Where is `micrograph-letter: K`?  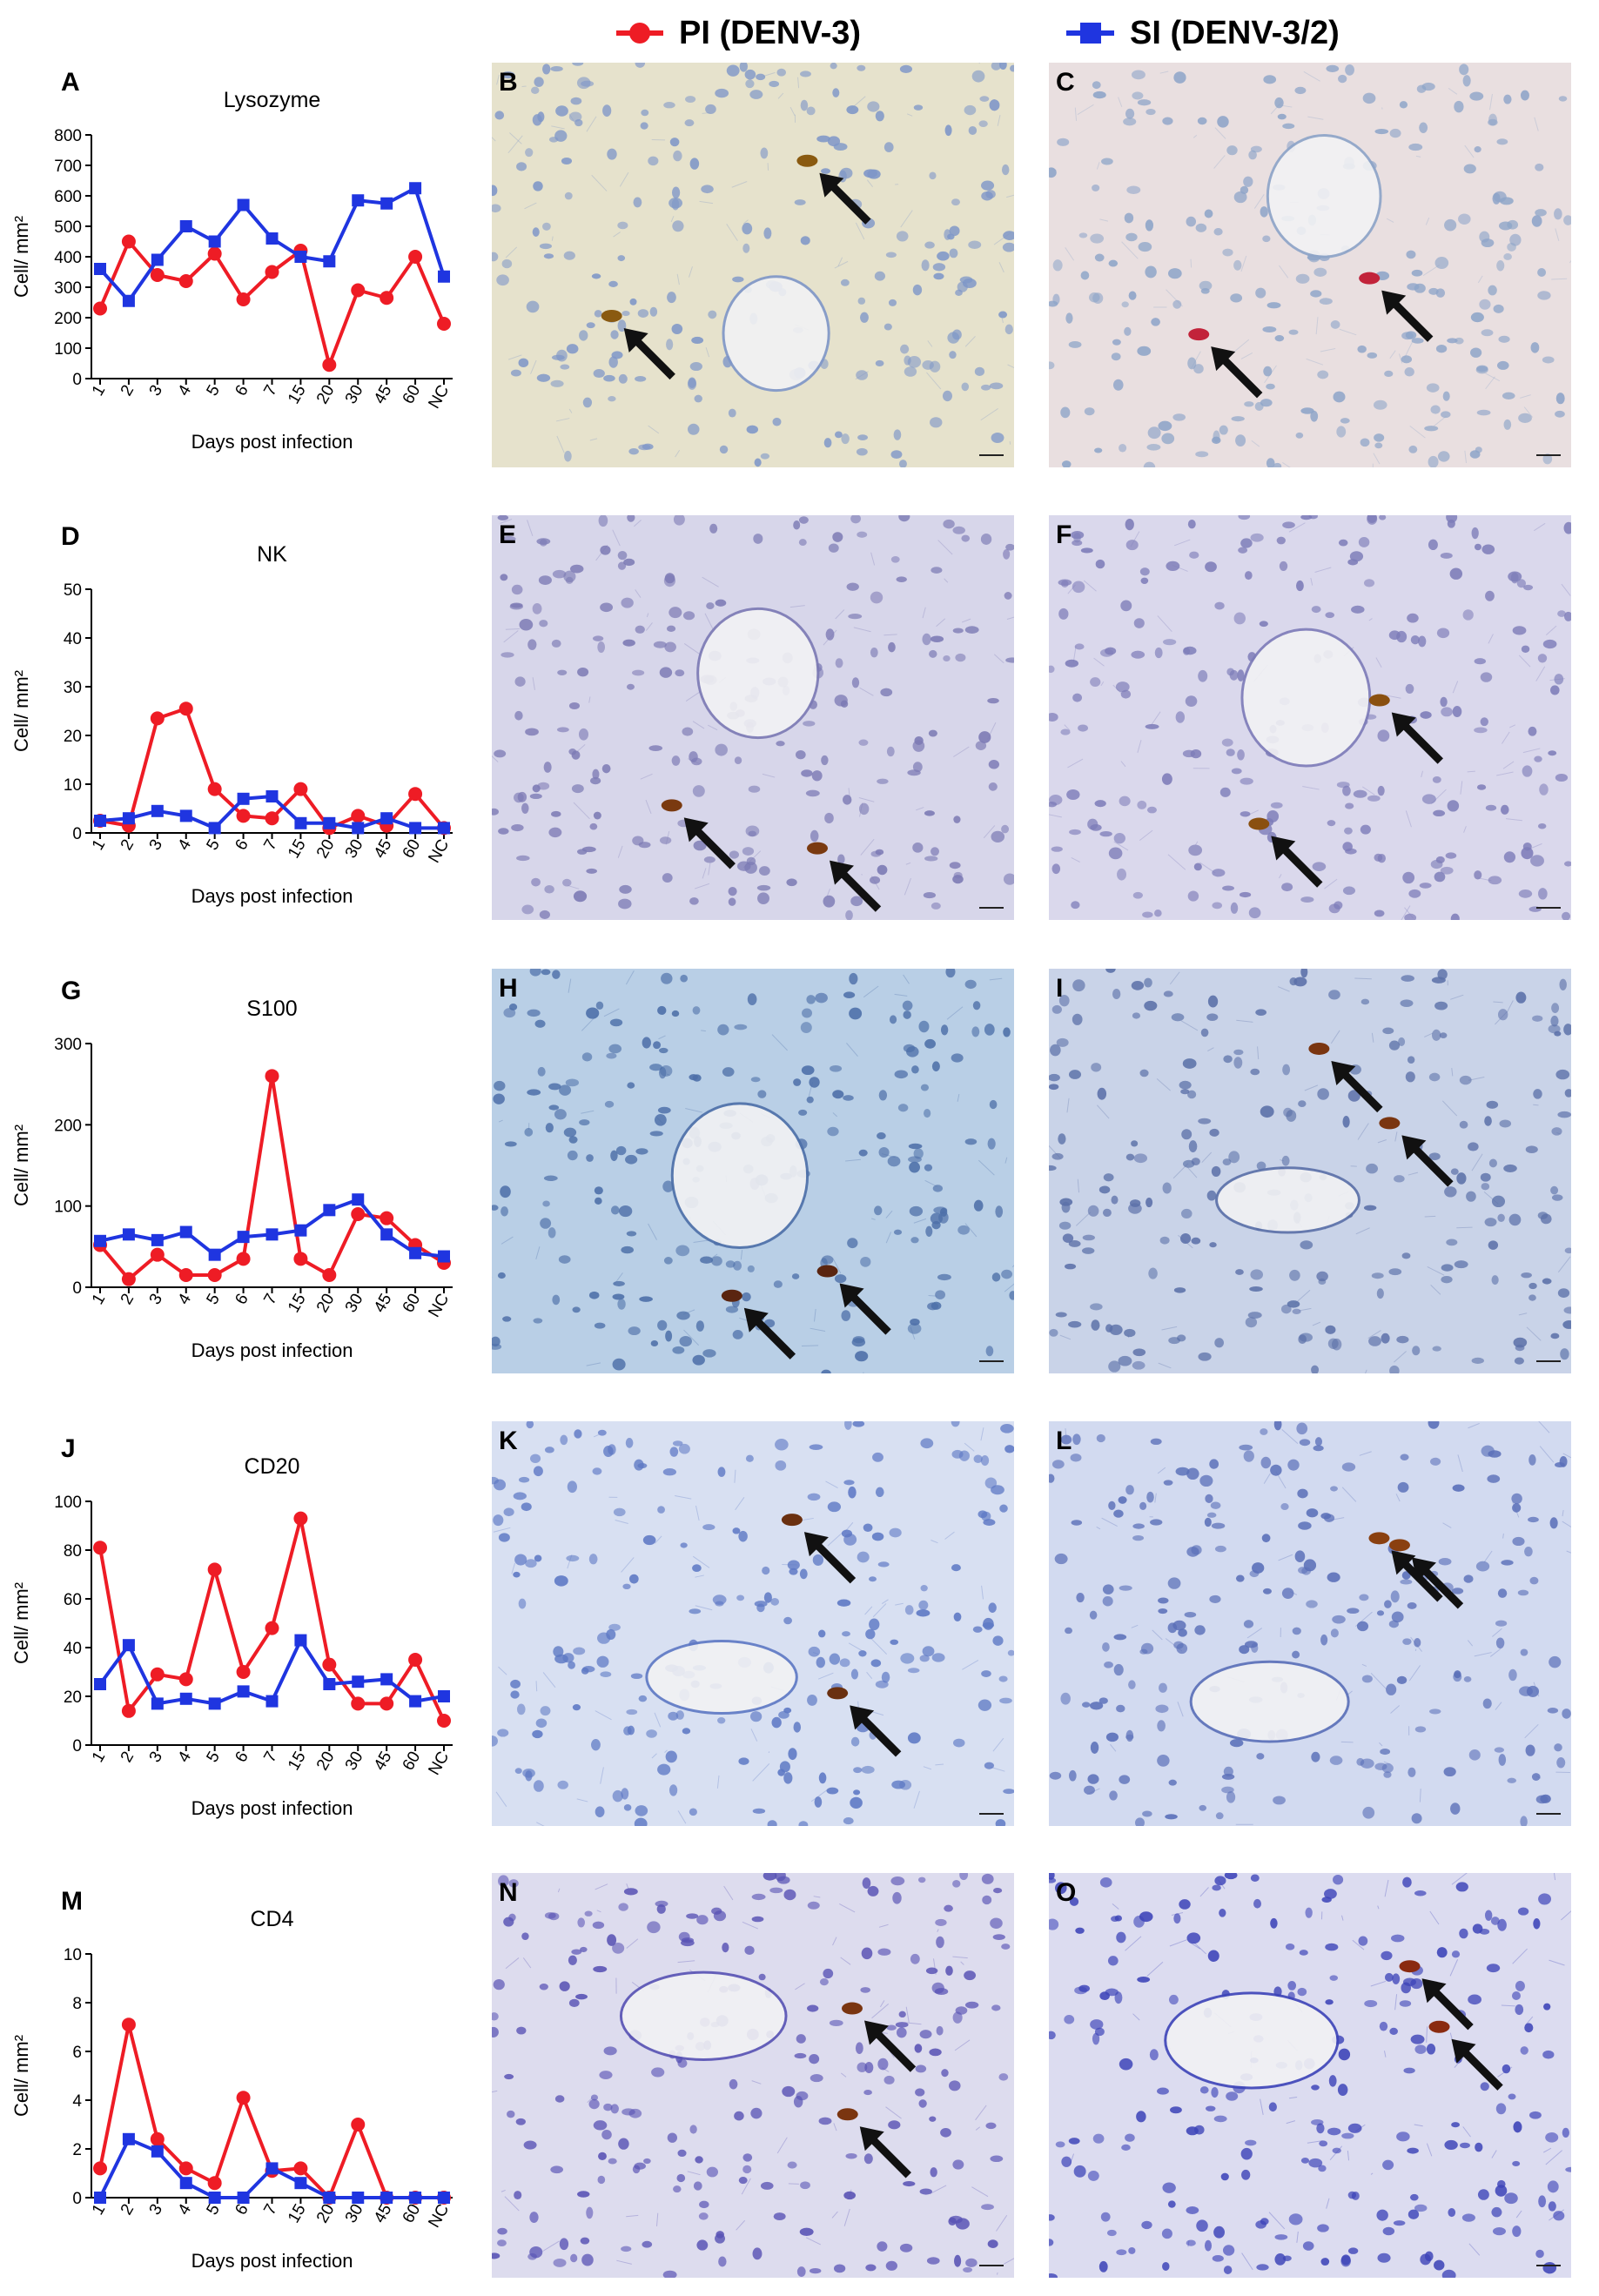
micrograph-letter: K is located at coordinates (508, 1441).